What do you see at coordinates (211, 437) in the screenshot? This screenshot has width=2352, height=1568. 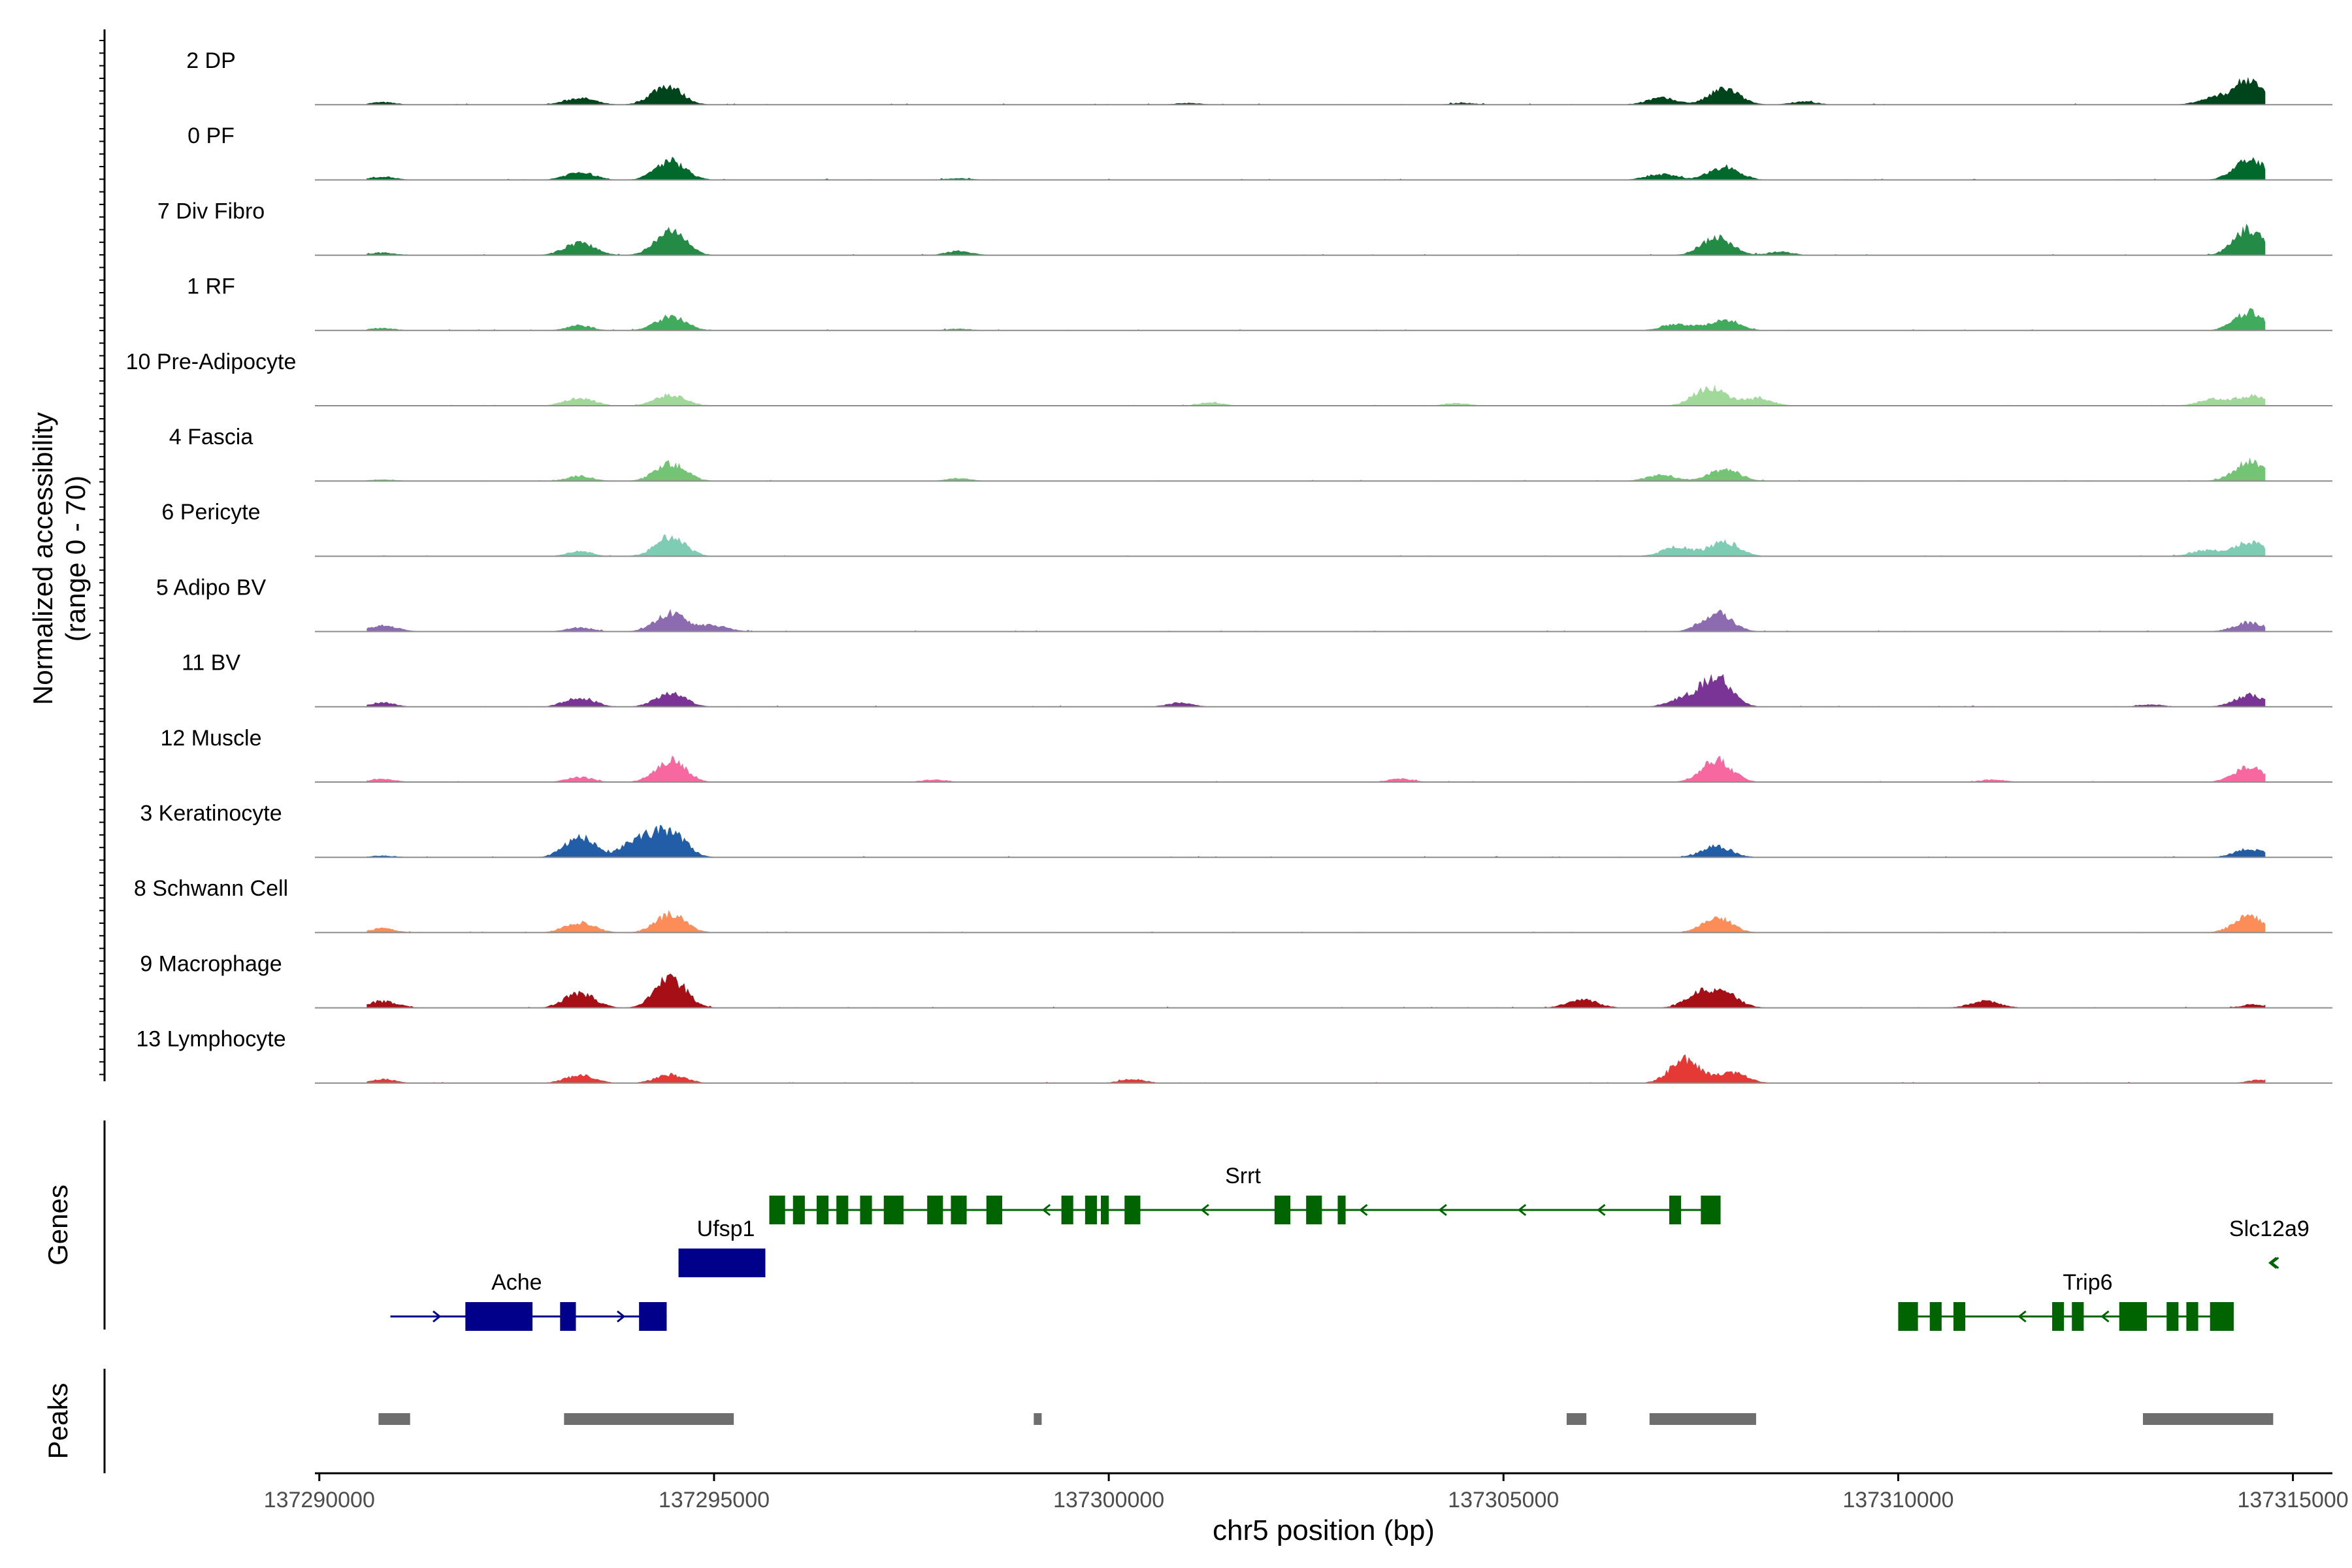 I see `track-label: 4 Fascia` at bounding box center [211, 437].